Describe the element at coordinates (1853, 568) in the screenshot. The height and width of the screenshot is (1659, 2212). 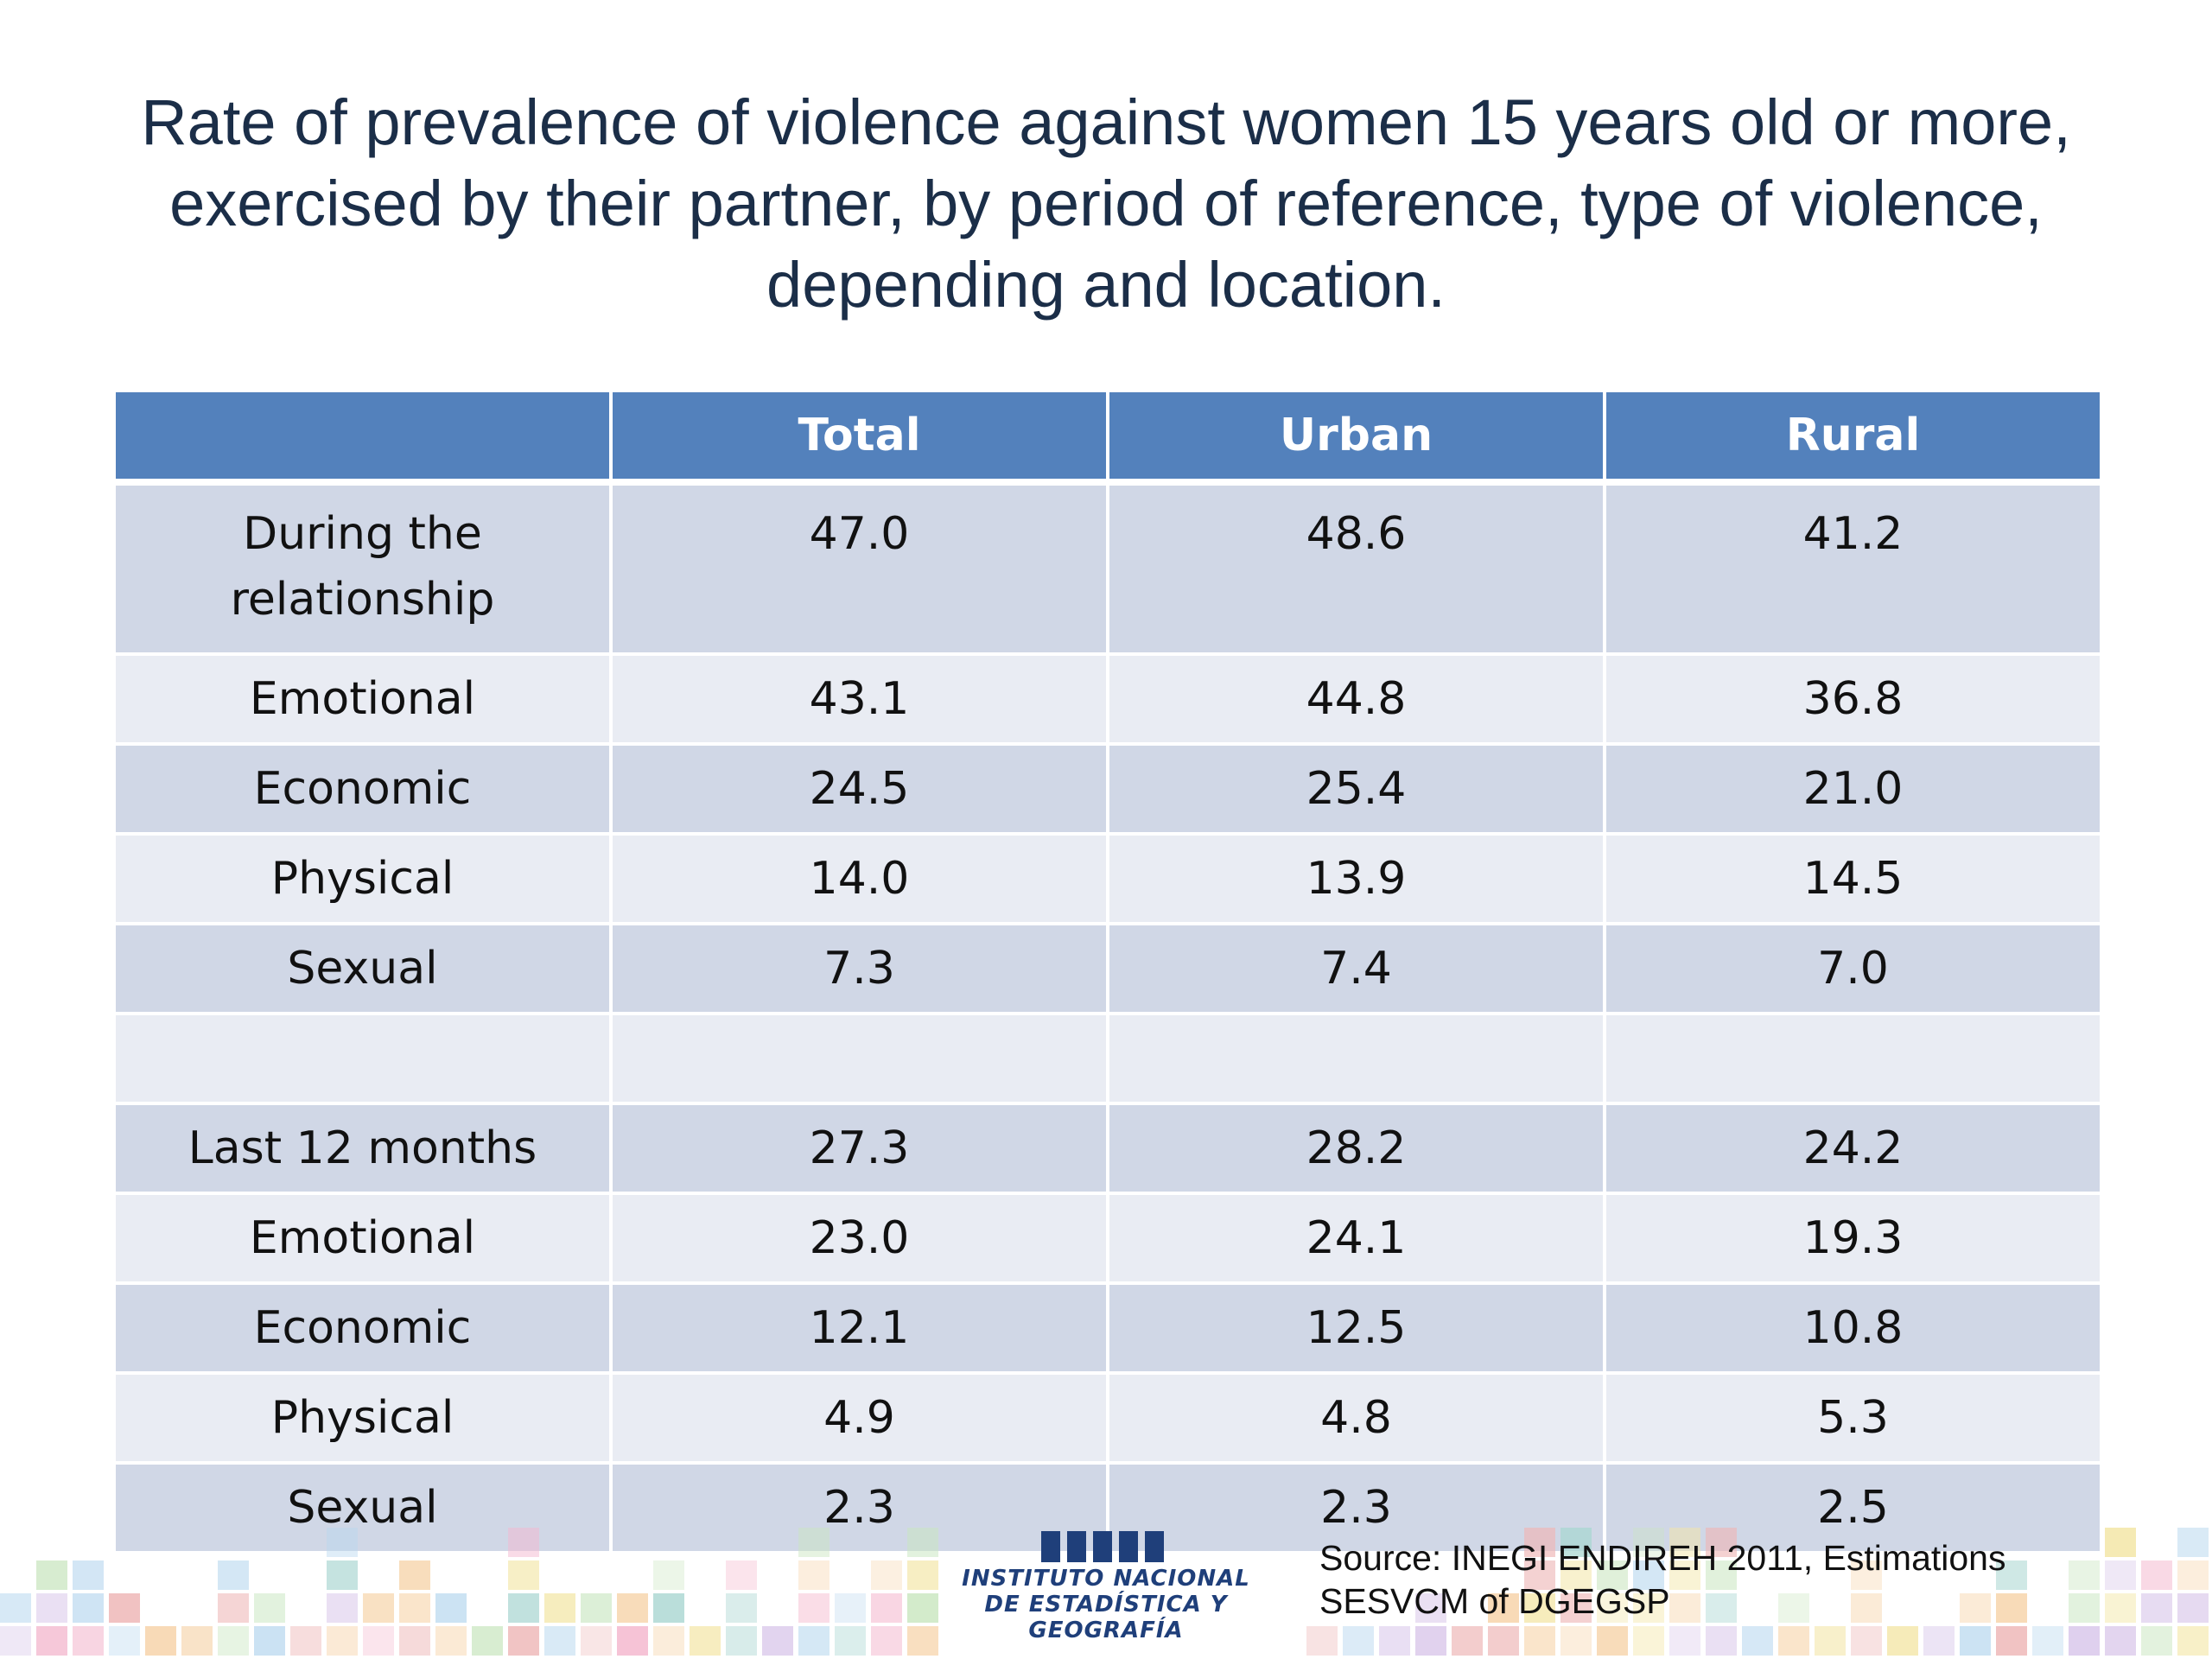
I see `cell-rural: 41.2` at that location.